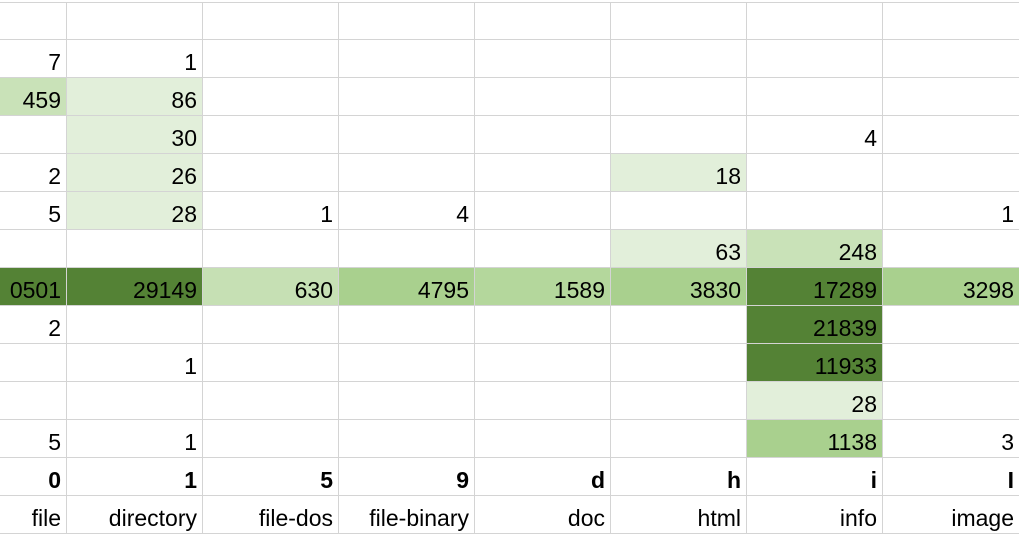  Describe the element at coordinates (679, 287) in the screenshot. I see `cell: 3830` at that location.